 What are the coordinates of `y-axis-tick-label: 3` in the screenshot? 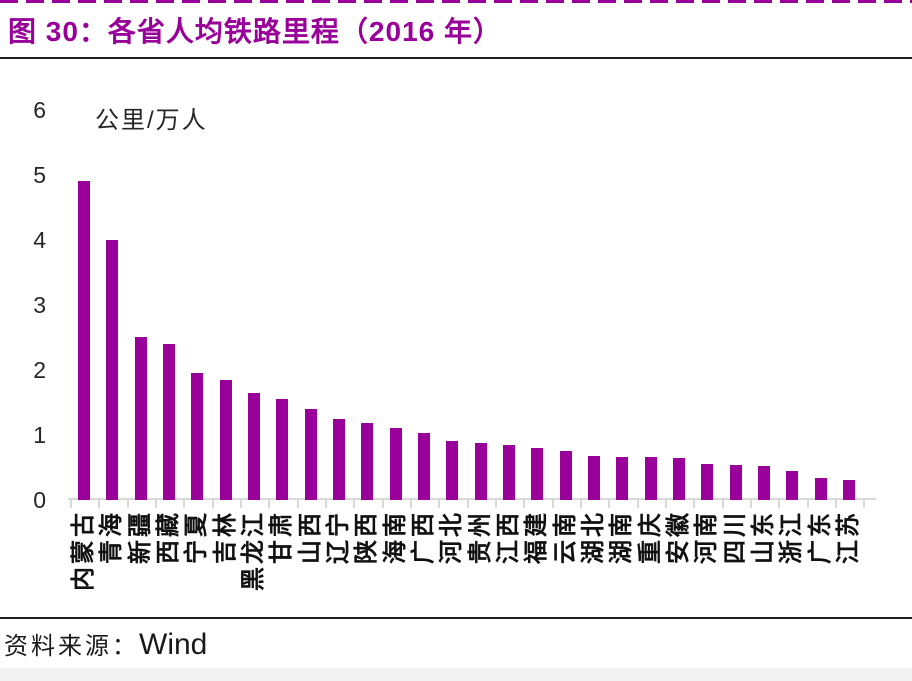 It's located at (39, 305).